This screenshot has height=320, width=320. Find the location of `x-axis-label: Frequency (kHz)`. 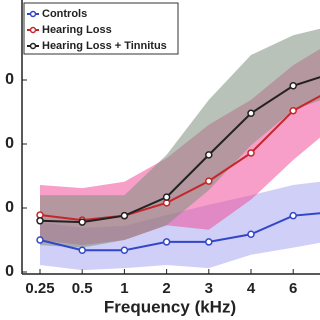

x-axis-label: Frequency (kHz) is located at coordinates (170, 306).